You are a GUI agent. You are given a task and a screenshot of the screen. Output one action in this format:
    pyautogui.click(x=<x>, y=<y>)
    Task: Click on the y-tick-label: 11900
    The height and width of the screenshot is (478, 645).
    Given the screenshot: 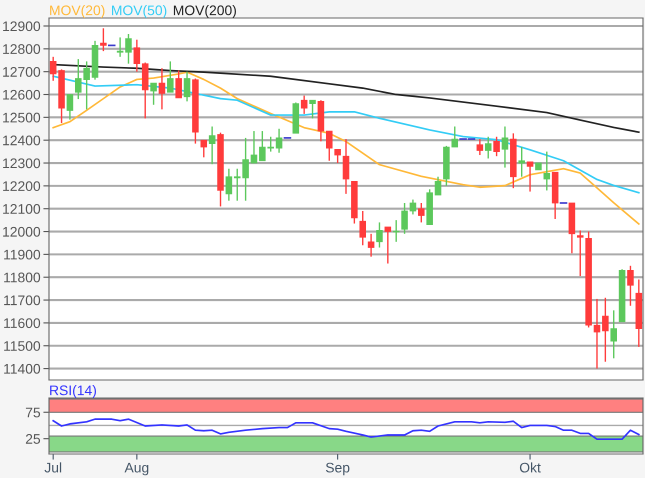 What is the action you would take?
    pyautogui.click(x=22, y=255)
    